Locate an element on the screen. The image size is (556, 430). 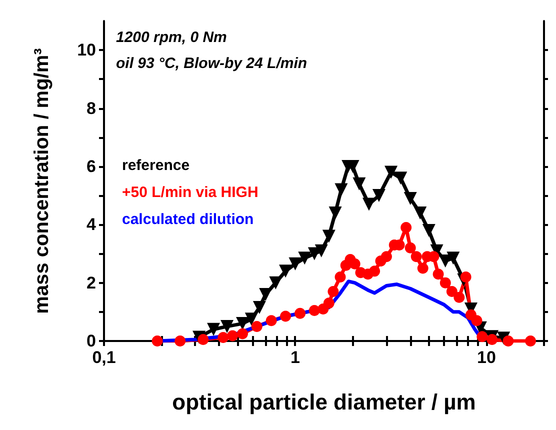
x-tick-label: 1 is located at coordinates (295, 357).